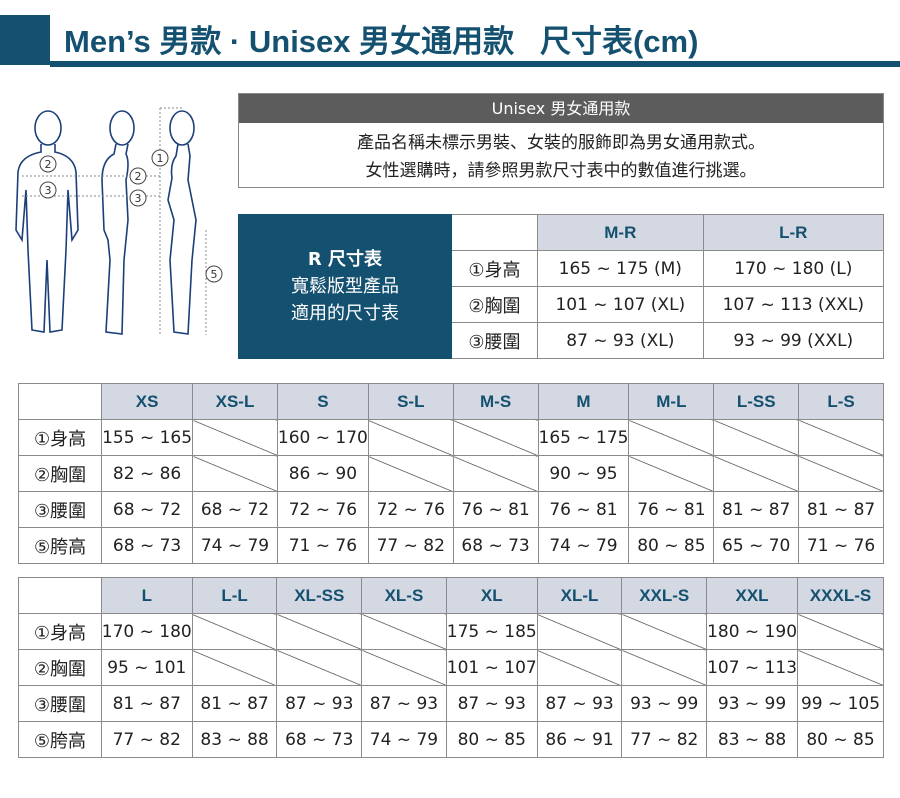 Image resolution: width=900 pixels, height=798 pixels. Describe the element at coordinates (495, 401) in the screenshot. I see `column-header: M-S` at that location.